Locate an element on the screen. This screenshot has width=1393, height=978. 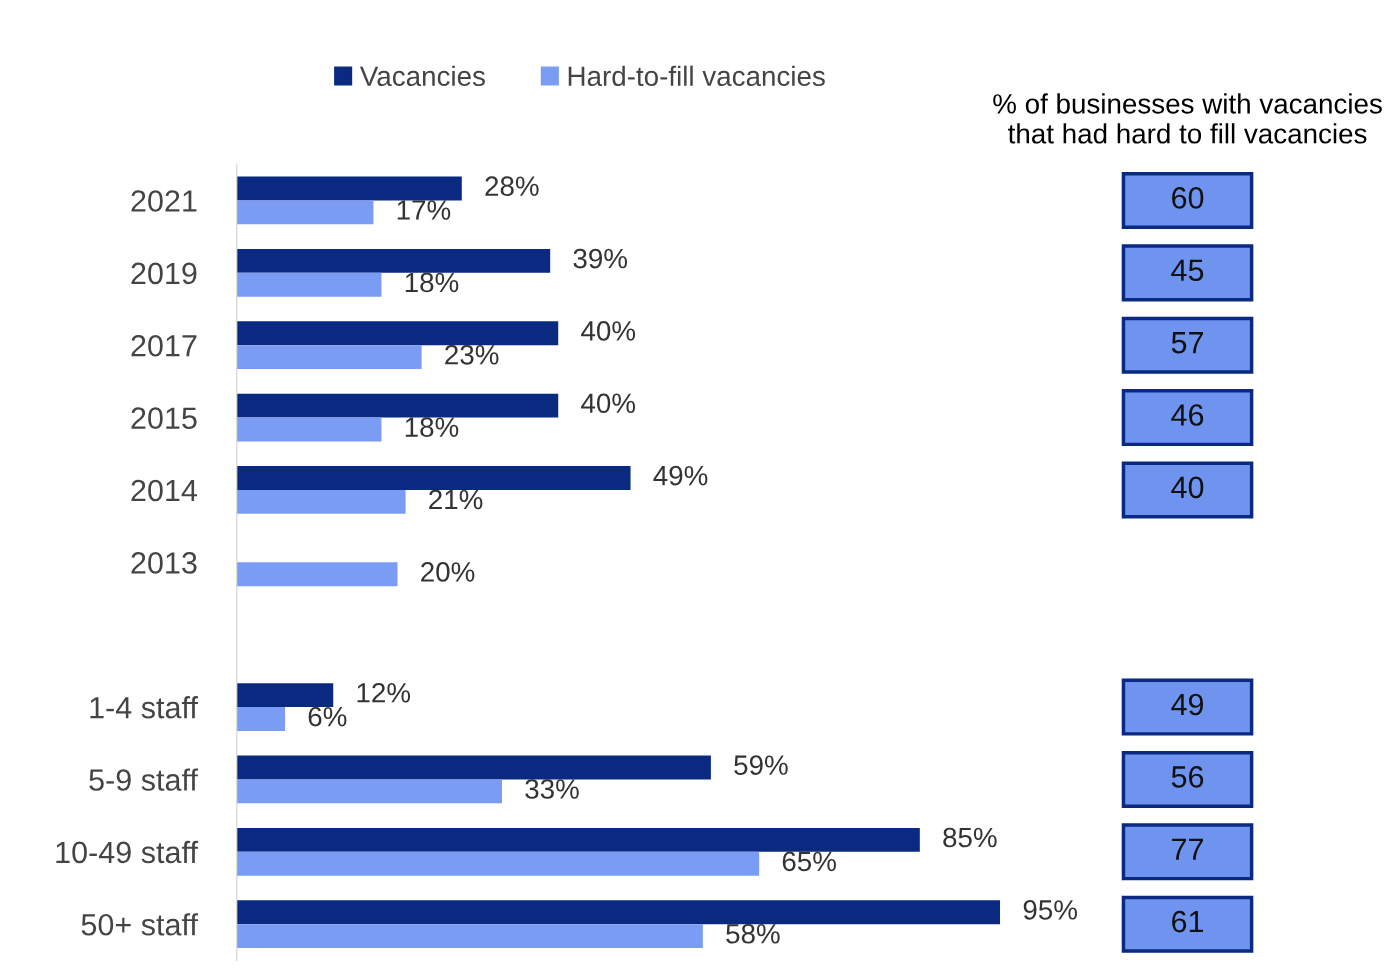
data-label: 49% is located at coordinates (680, 475).